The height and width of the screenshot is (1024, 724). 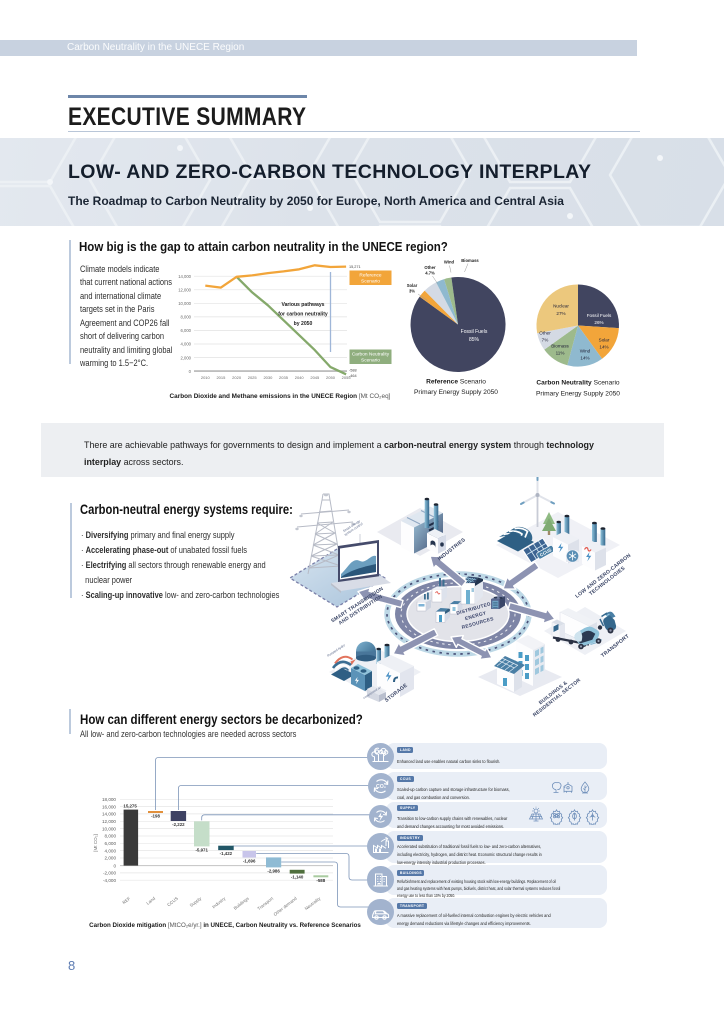 I want to click on svg-text: Land, so click(x=150, y=901).